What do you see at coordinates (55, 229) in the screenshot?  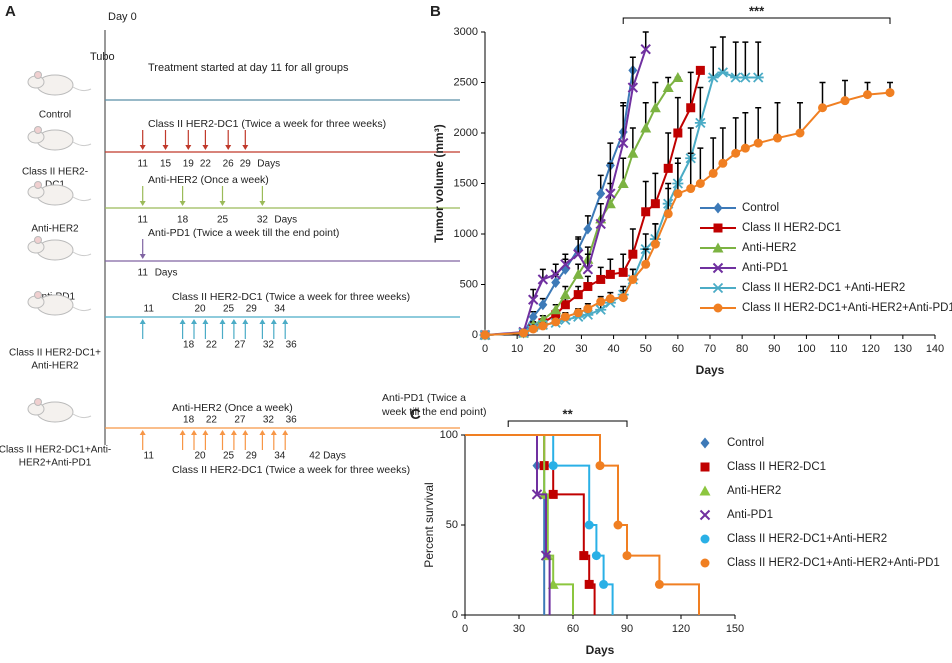 I see `group-label: Anti-HER2` at bounding box center [55, 229].